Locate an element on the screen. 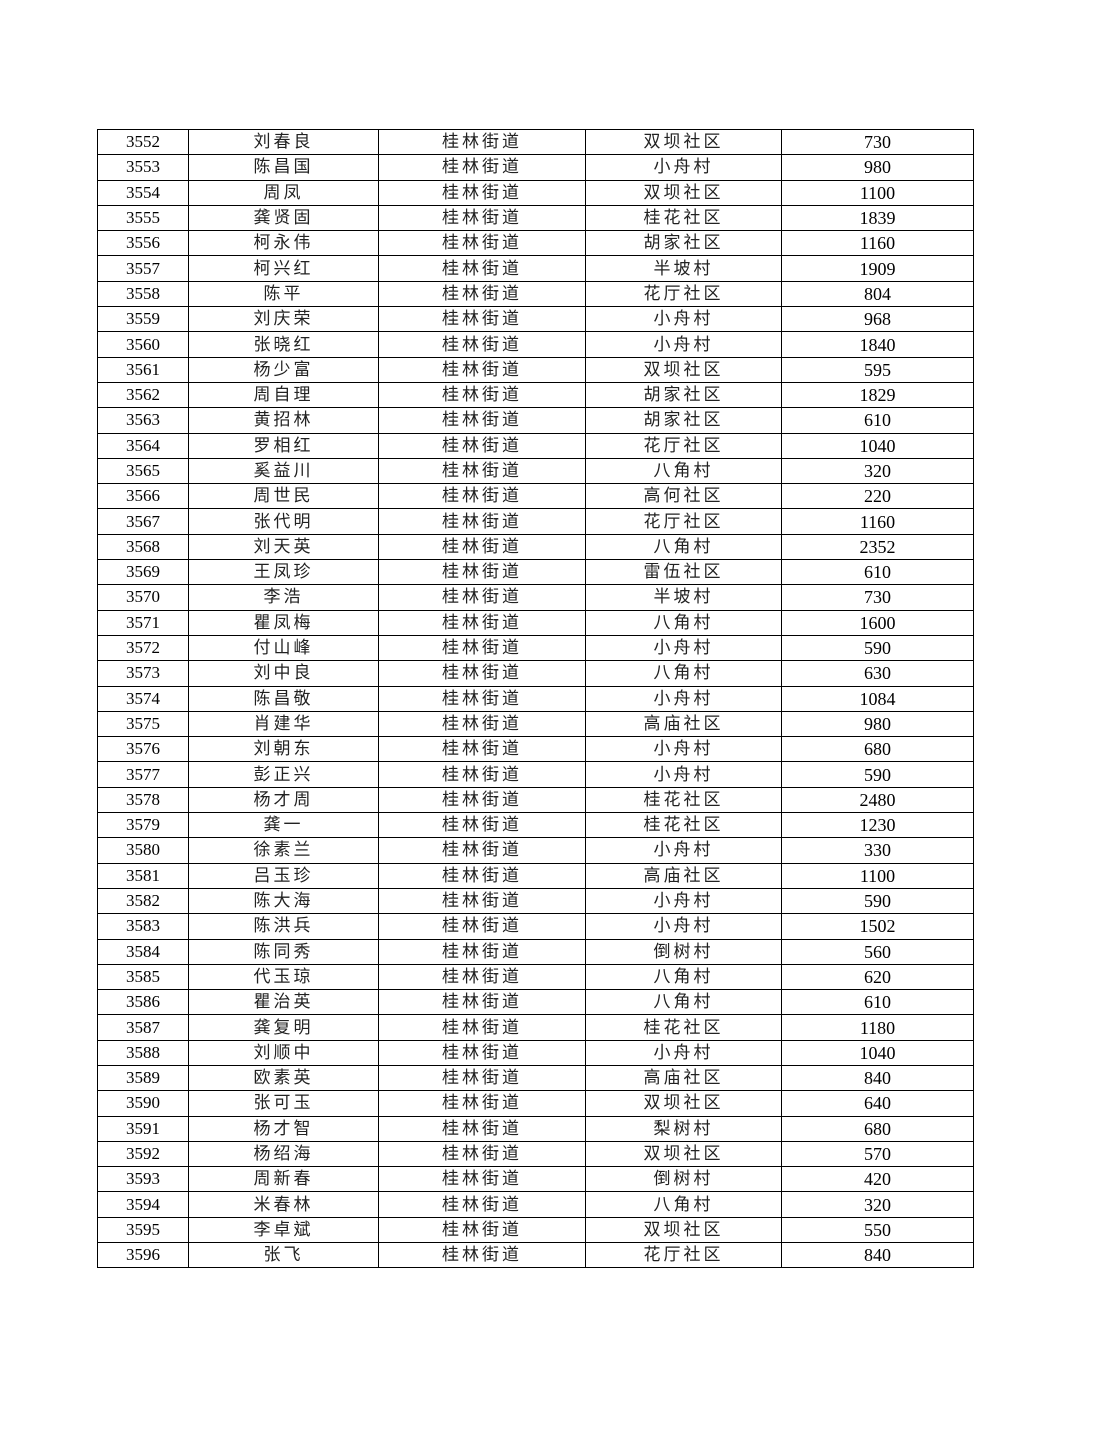  name-cell: 刘朝东 is located at coordinates (283, 749).